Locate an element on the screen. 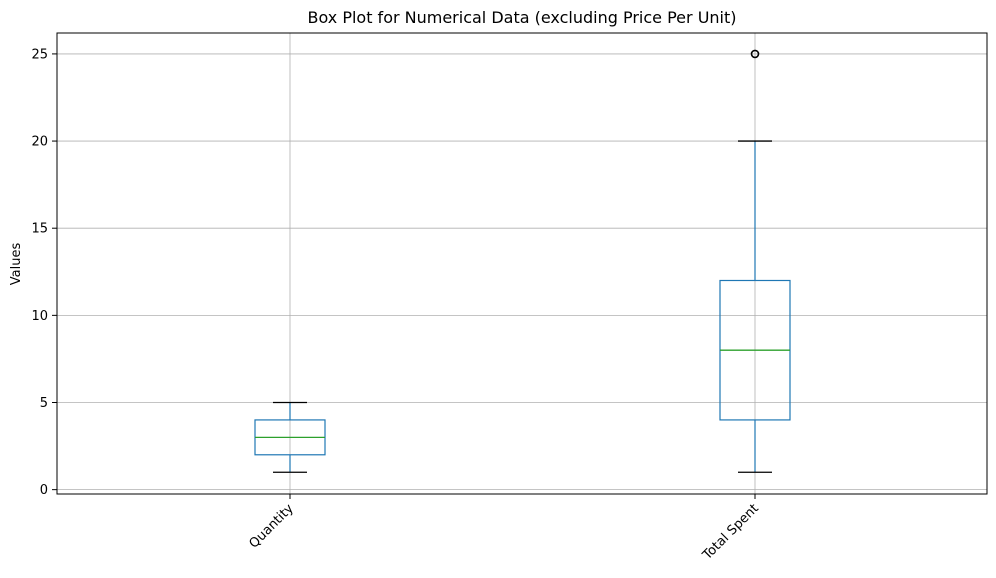  y-tick-label: 25 is located at coordinates (39, 54).